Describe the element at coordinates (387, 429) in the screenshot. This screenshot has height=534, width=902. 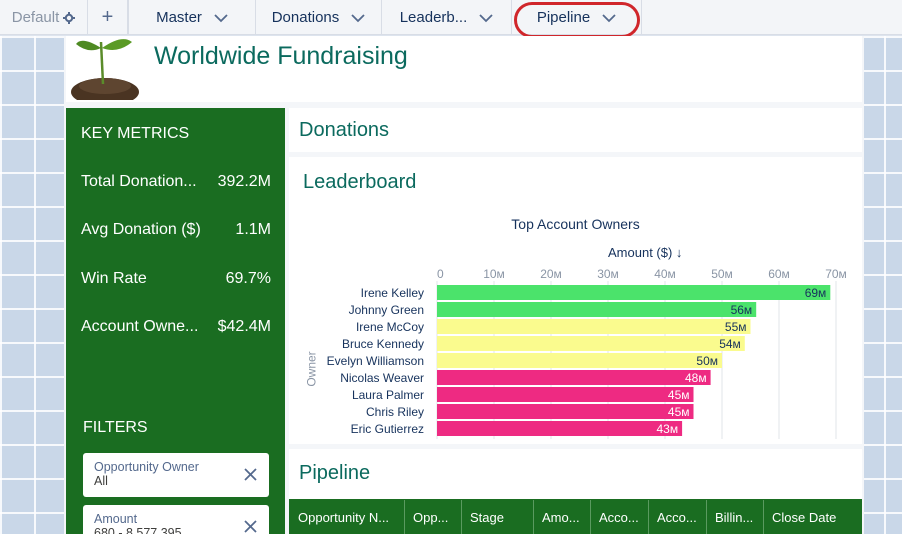
I see `y-tick-label: Eric Gutierrez` at that location.